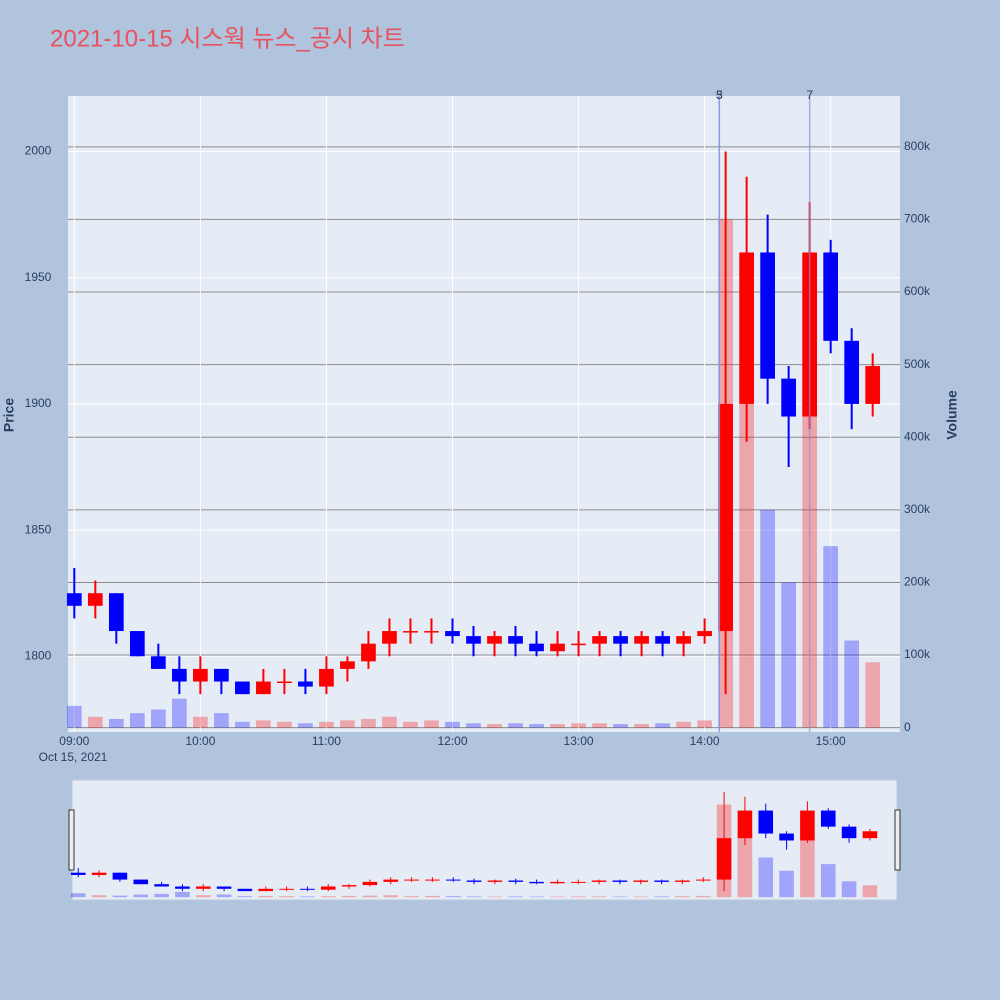 The width and height of the screenshot is (1000, 1000). Describe the element at coordinates (719, 95) in the screenshot. I see `event-label: 5` at that location.